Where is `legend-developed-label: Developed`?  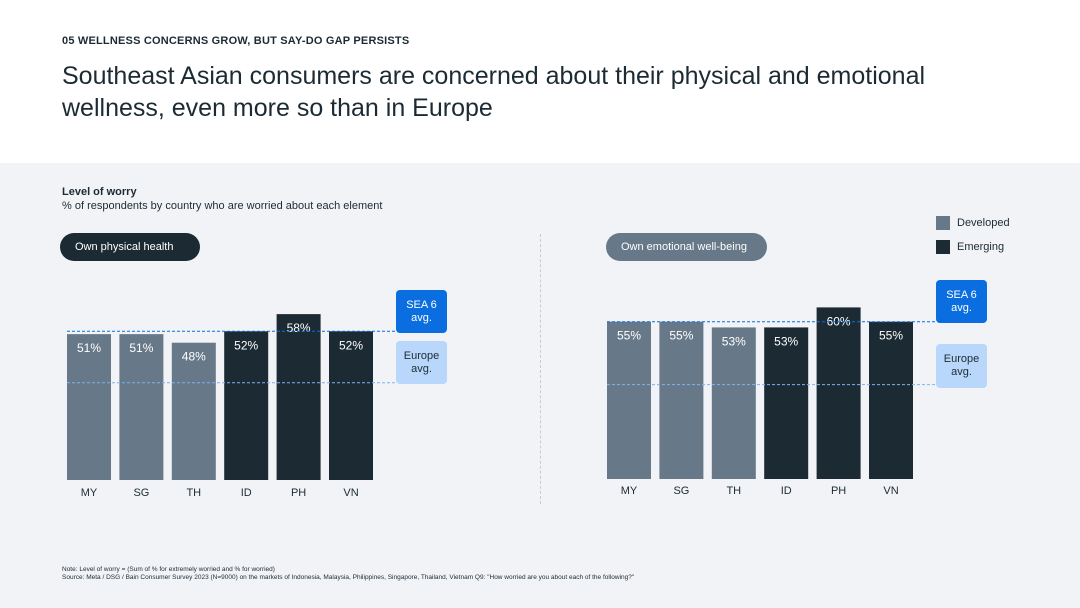
legend-developed-label: Developed is located at coordinates (983, 223).